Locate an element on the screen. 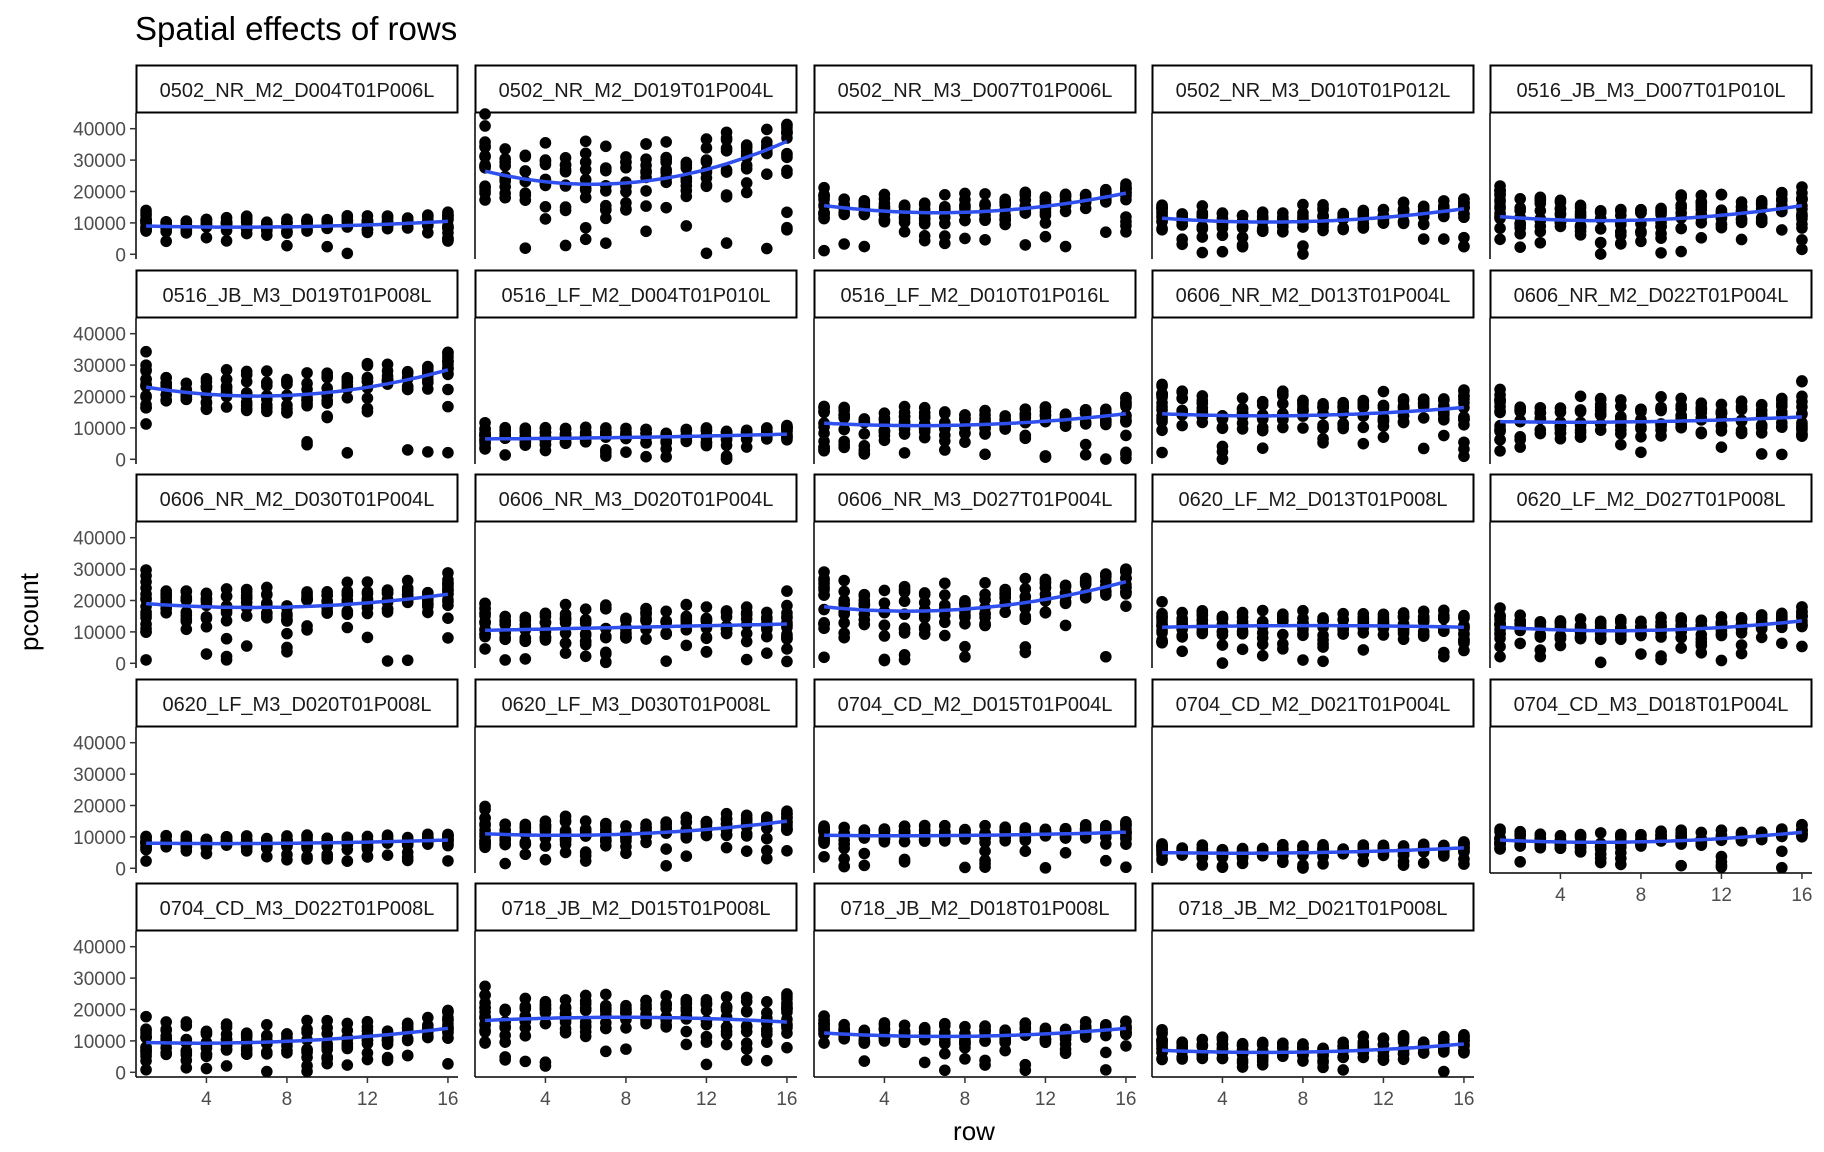  x-tick-label: 16 is located at coordinates (1463, 1099).